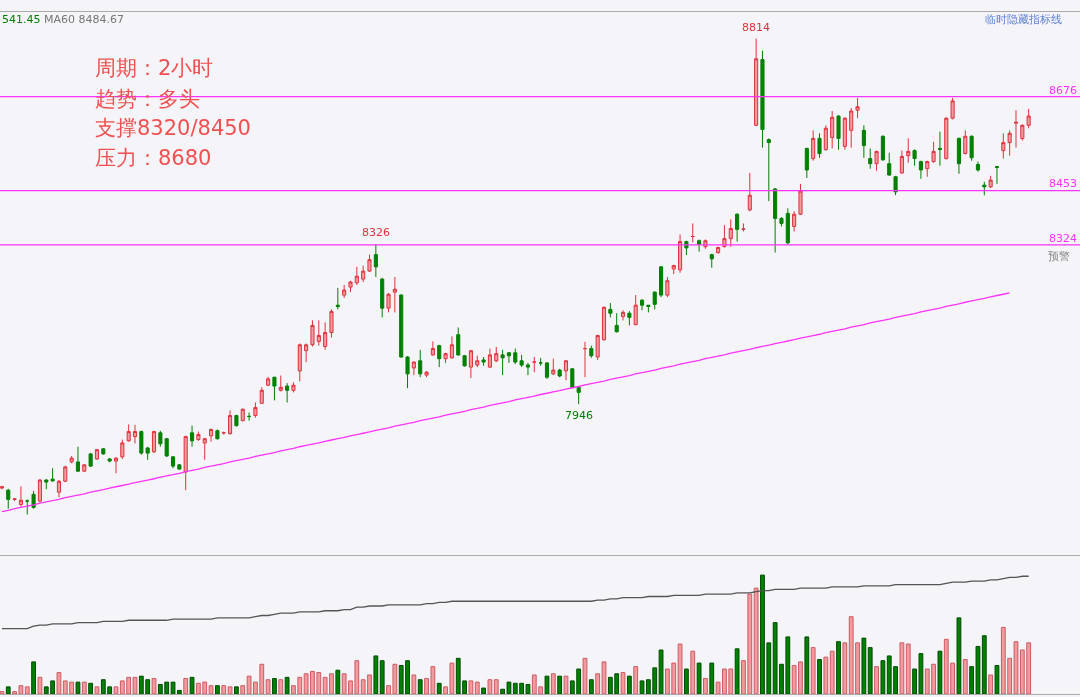  I want to click on annotation: 8814, so click(756, 27).